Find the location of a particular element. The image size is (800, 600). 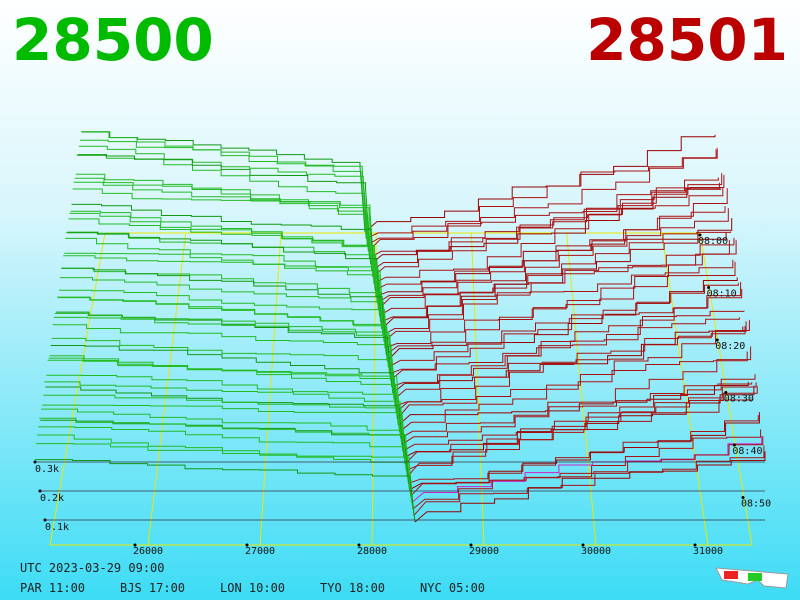

price-tick-label: 29000 is located at coordinates (484, 551).